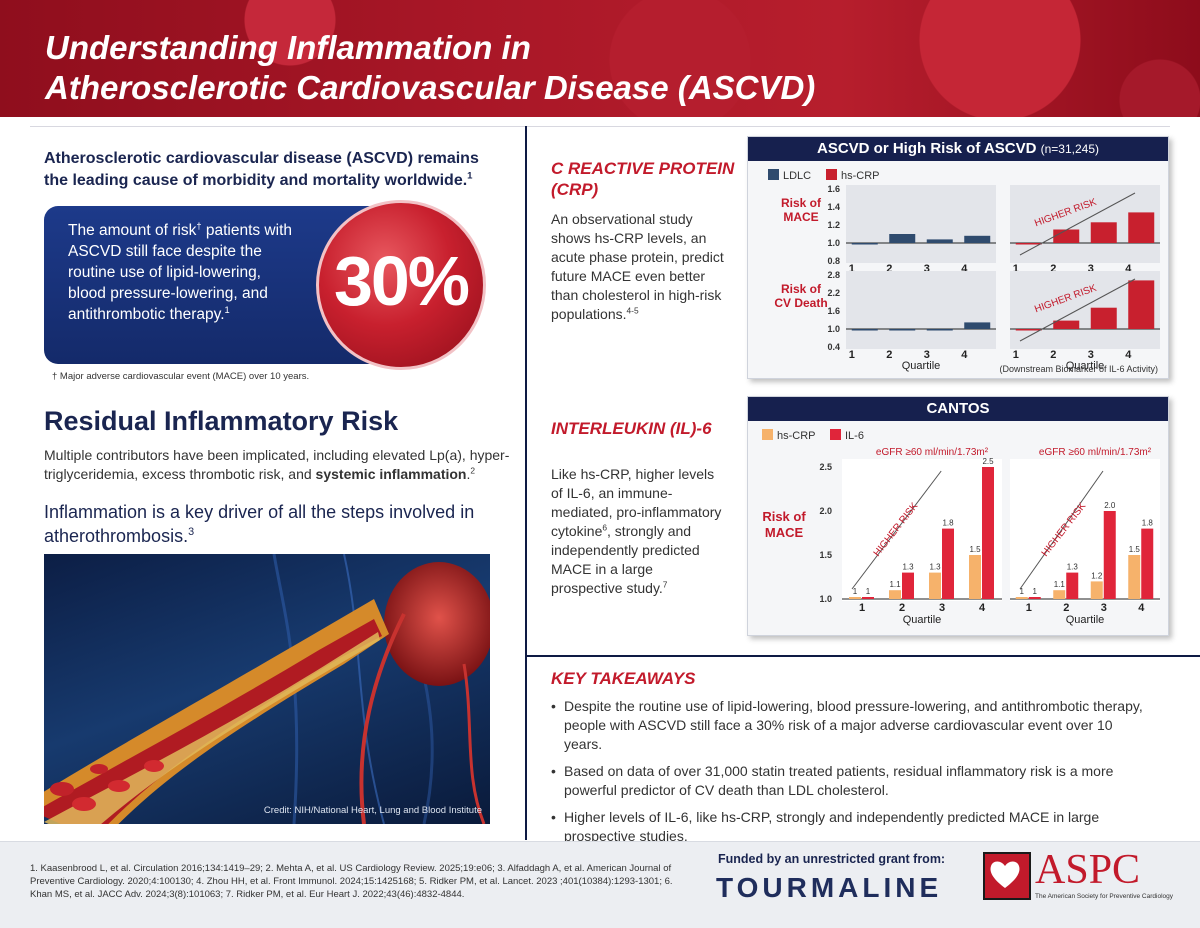  What do you see at coordinates (958, 409) in the screenshot?
I see `cantos-chart-title: CANTOS` at bounding box center [958, 409].